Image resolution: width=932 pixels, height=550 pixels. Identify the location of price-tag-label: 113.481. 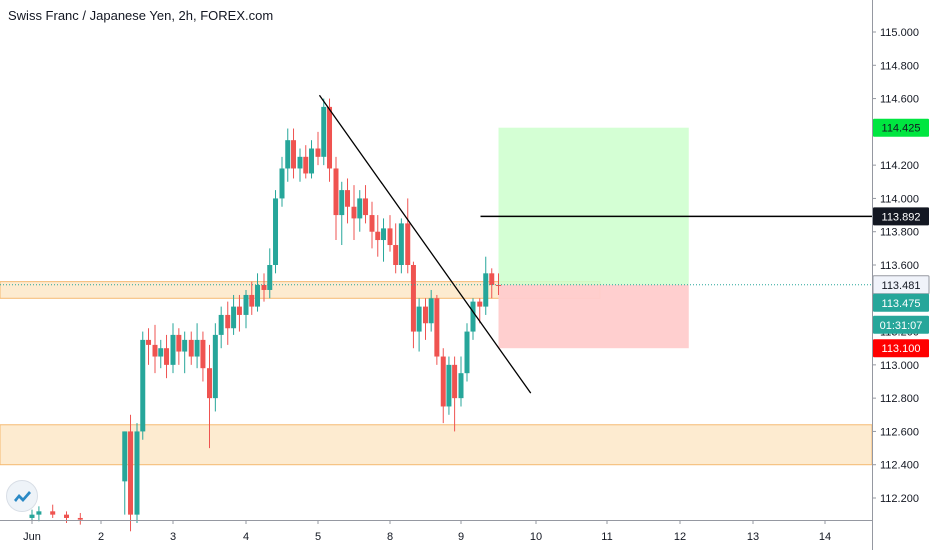
(901, 286).